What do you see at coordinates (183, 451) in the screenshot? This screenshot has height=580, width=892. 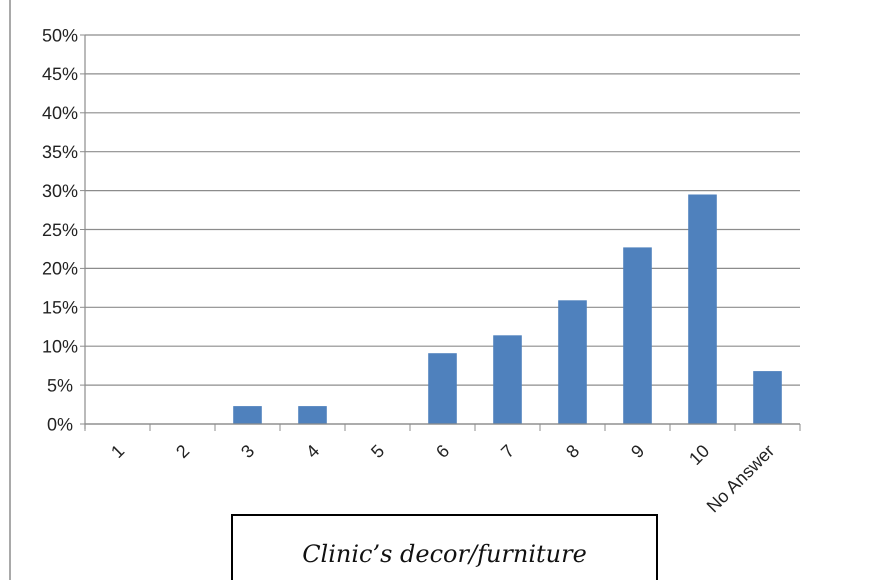 I see `x-tick-label: 2` at bounding box center [183, 451].